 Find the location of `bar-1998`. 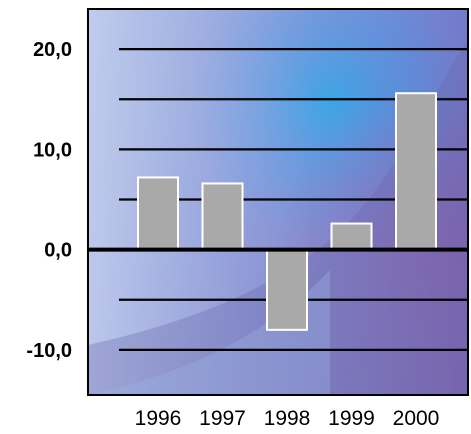

bar-1998 is located at coordinates (287, 289).